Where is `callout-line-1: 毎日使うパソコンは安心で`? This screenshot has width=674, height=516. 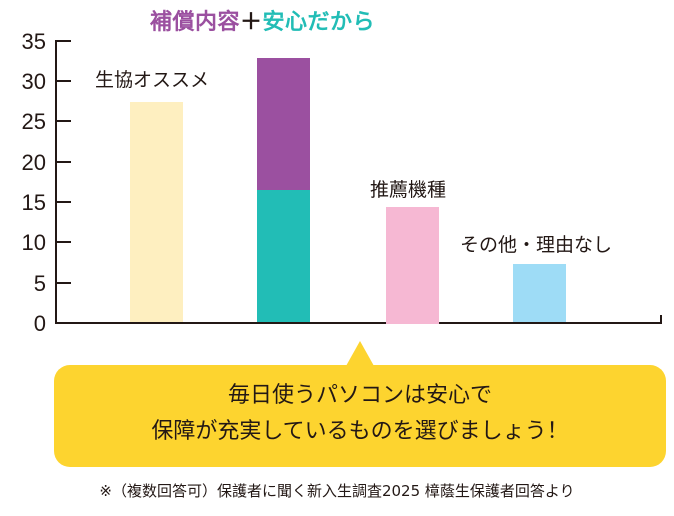 callout-line-1: 毎日使うパソコンは安心で is located at coordinates (359, 395).